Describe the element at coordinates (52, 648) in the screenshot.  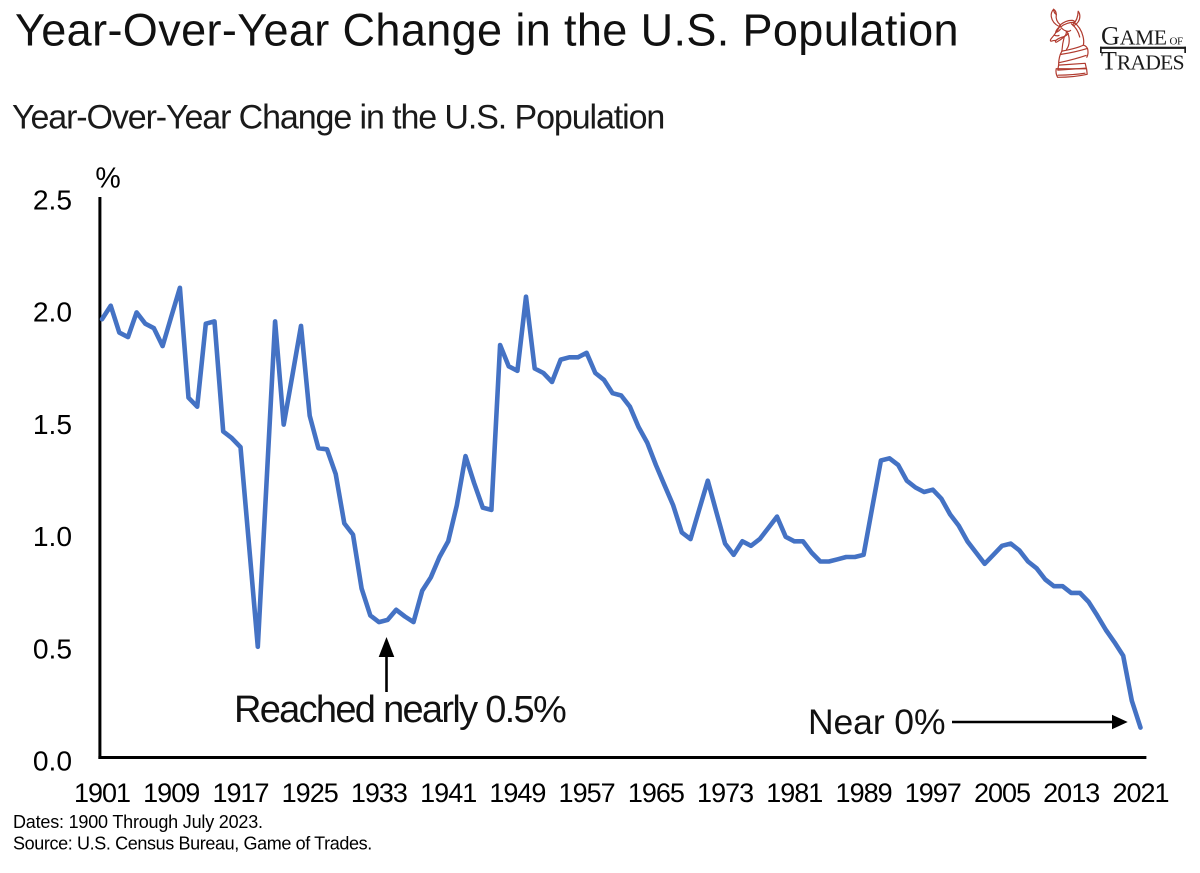
I see `svg-text: 0.5` at that location.